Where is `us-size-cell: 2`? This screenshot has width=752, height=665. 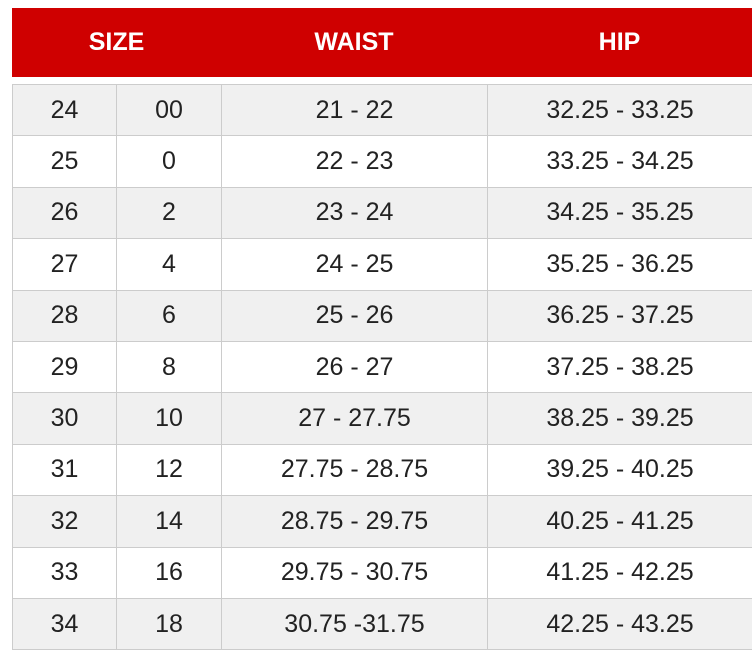 us-size-cell: 2 is located at coordinates (169, 213).